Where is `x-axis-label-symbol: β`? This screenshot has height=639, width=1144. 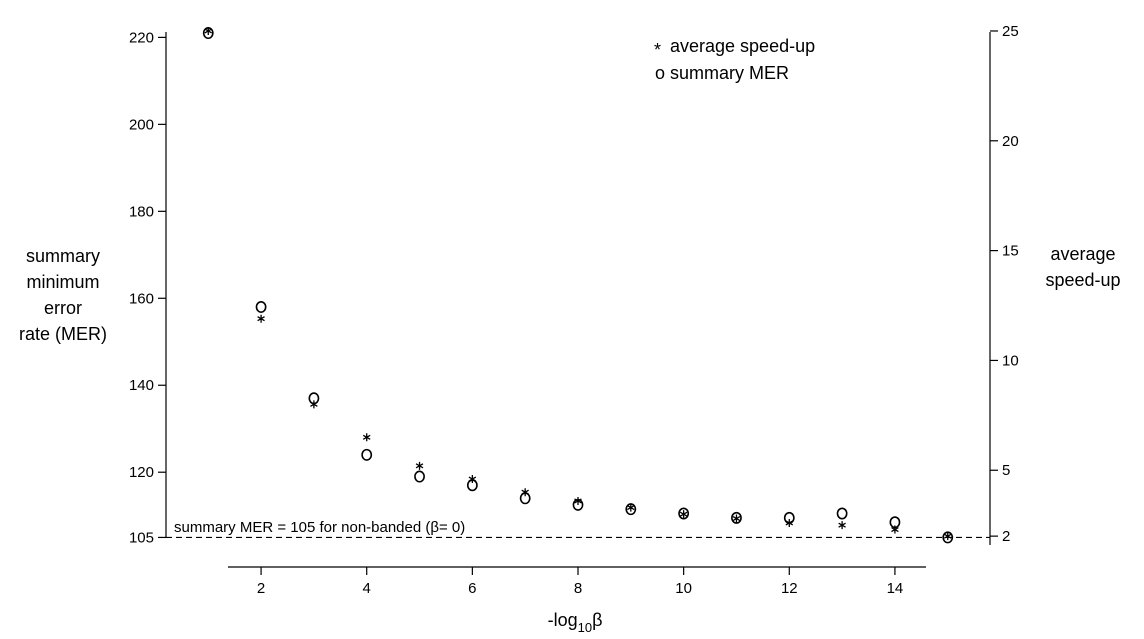
x-axis-label-symbol: β is located at coordinates (597, 620).